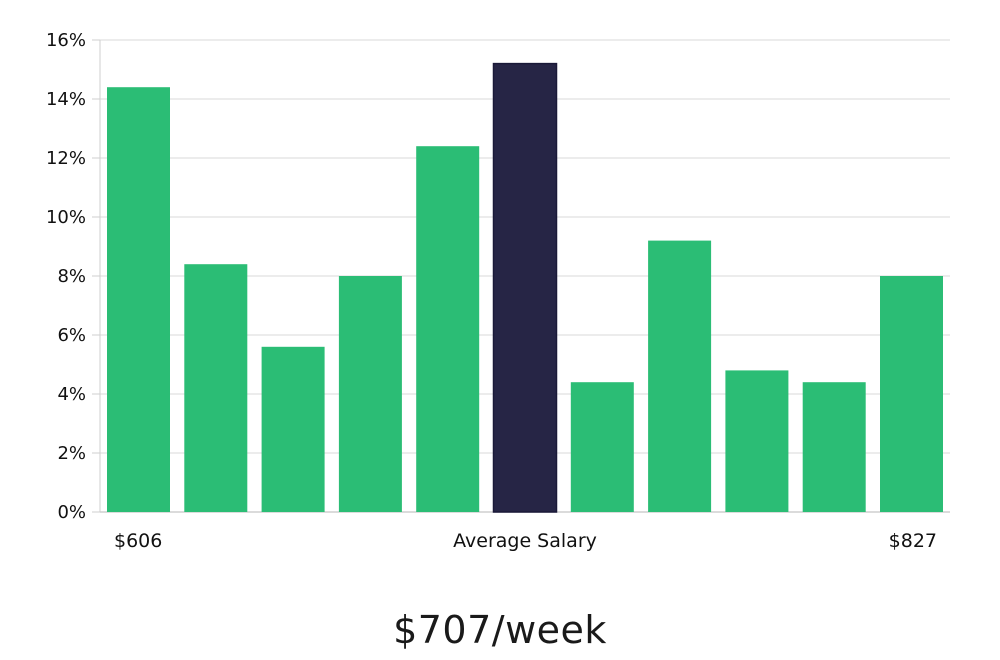 The height and width of the screenshot is (660, 1000). Describe the element at coordinates (71, 394) in the screenshot. I see `y-tick-label: 4%` at that location.